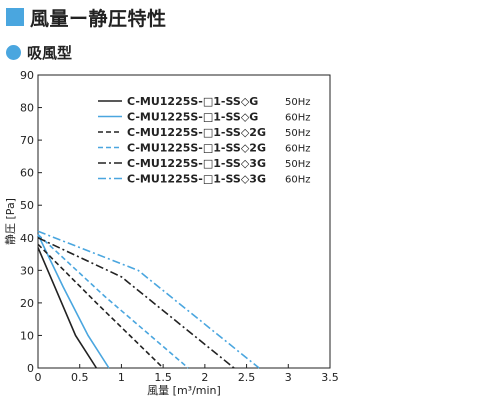 The height and width of the screenshot is (400, 500). What do you see at coordinates (184, 390) in the screenshot?
I see `x-axis-title: 風量 [m³/min]` at bounding box center [184, 390].